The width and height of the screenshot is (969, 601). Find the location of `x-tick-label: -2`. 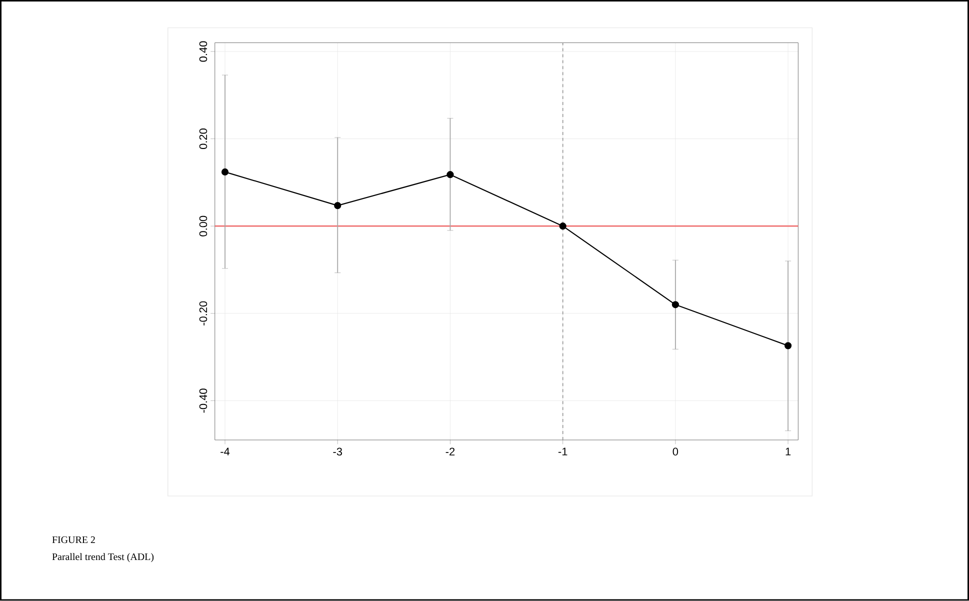

x-tick-label: -2 is located at coordinates (450, 452).